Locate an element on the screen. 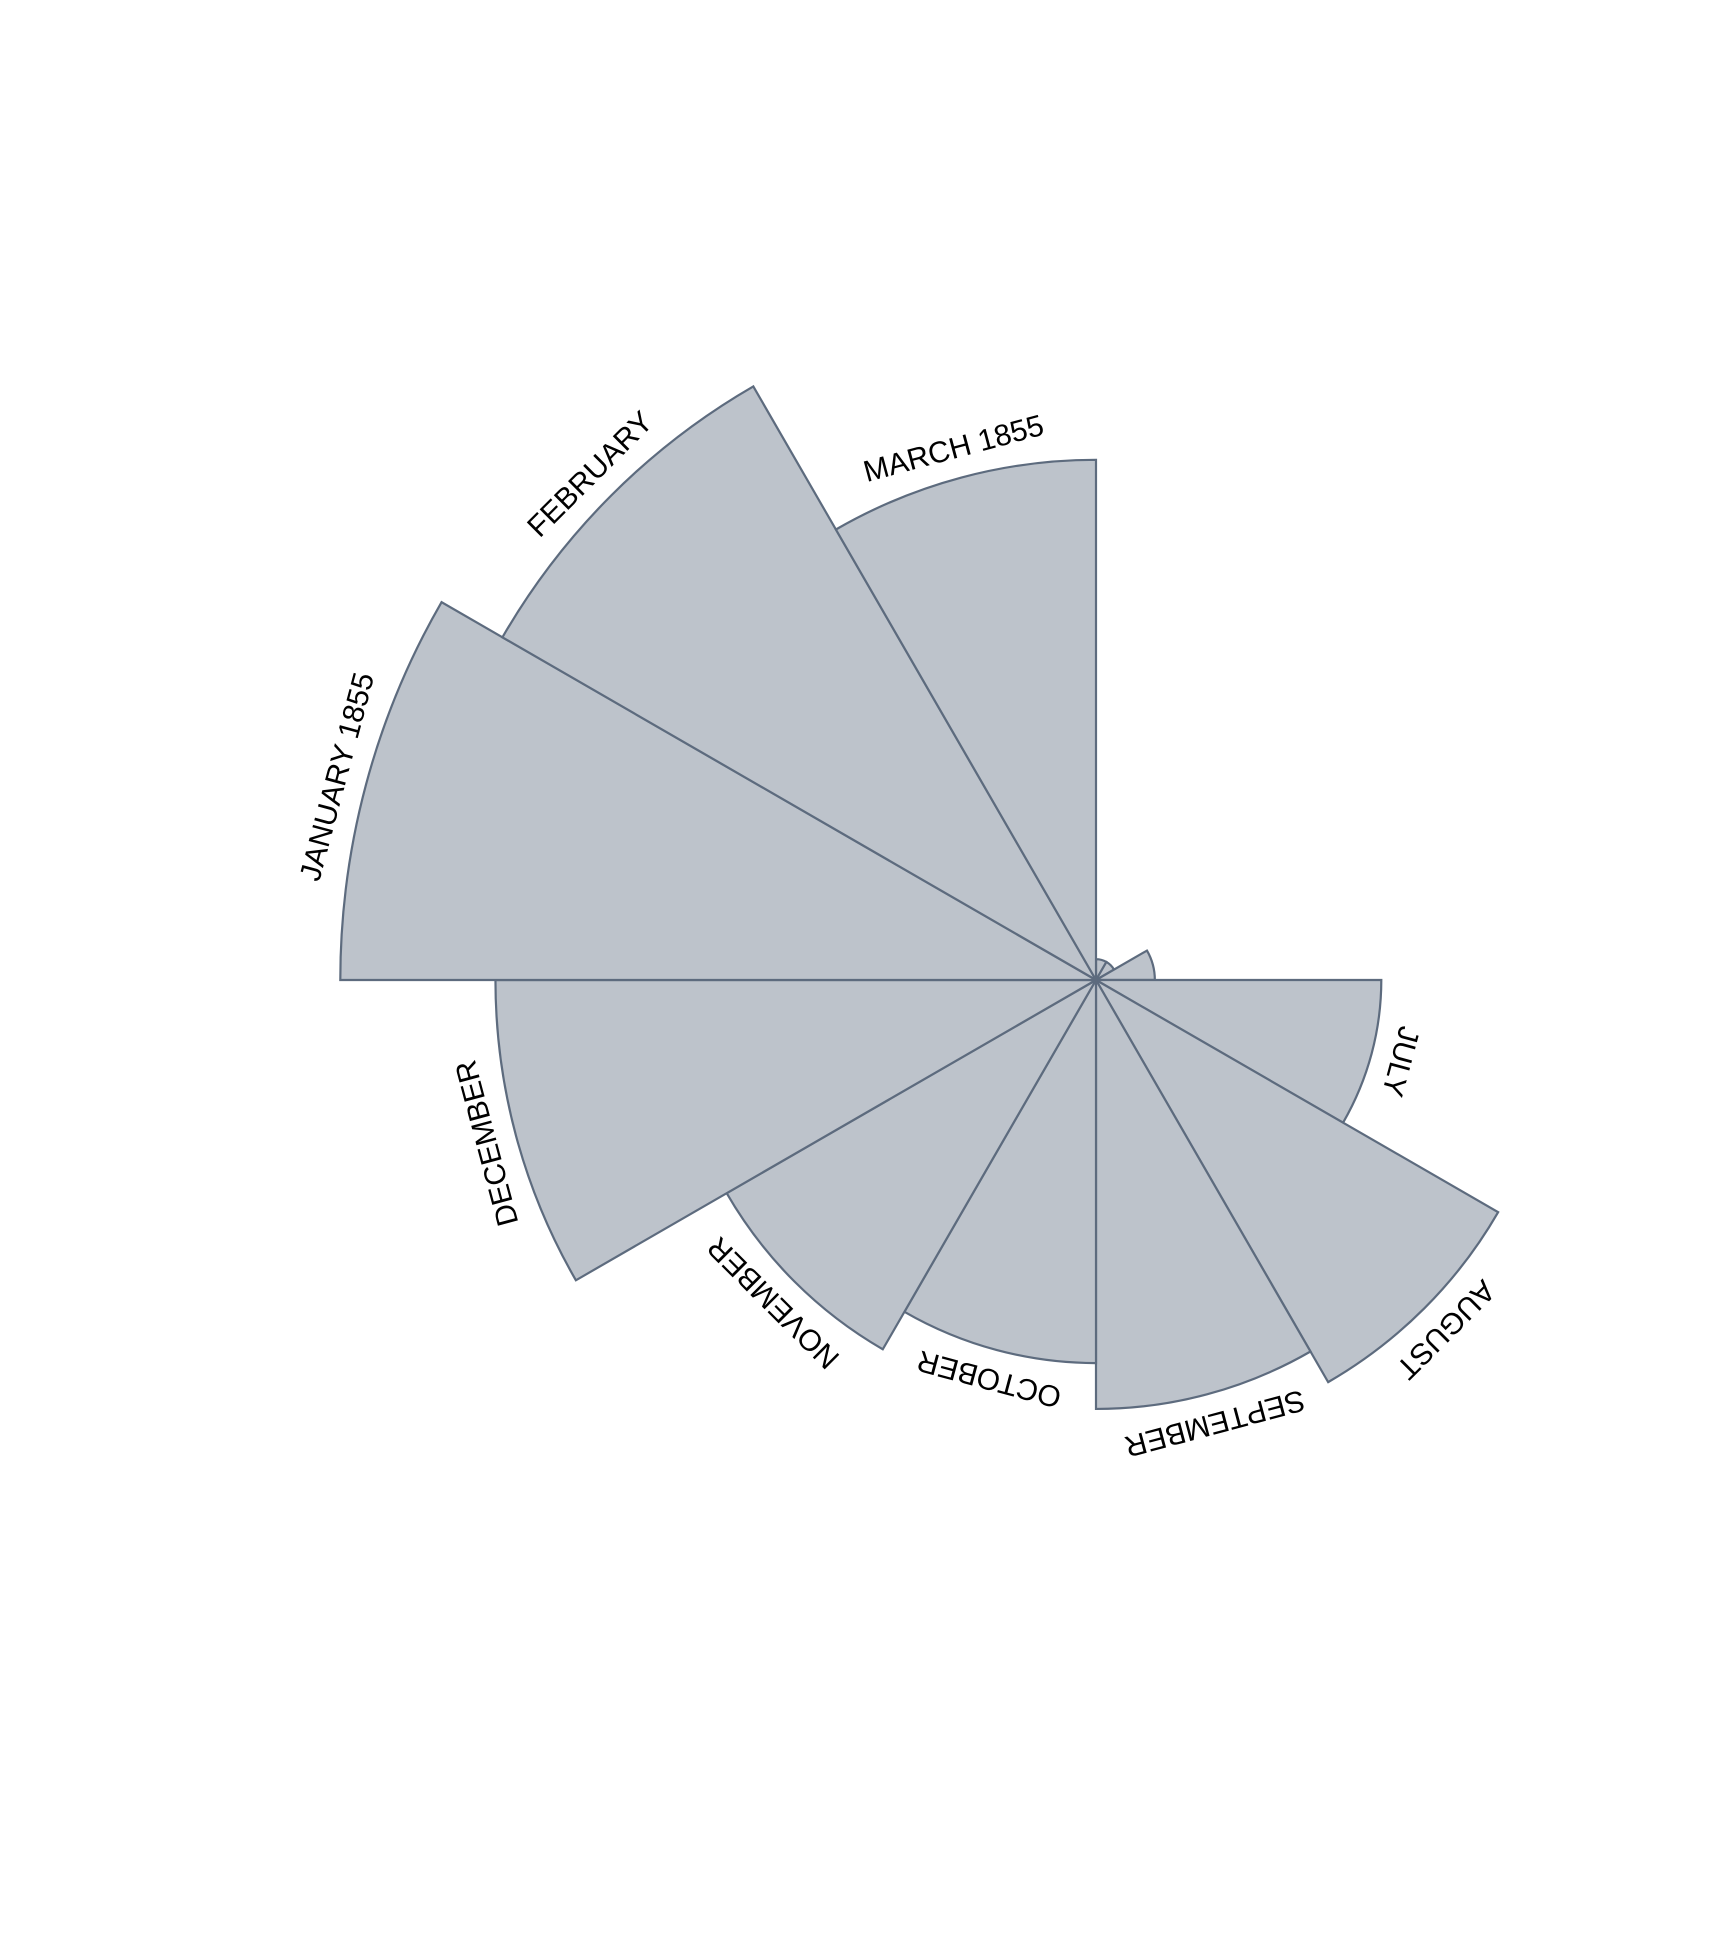 Image resolution: width=1728 pixels, height=1944 pixels. wedge-february is located at coordinates (800, 684).